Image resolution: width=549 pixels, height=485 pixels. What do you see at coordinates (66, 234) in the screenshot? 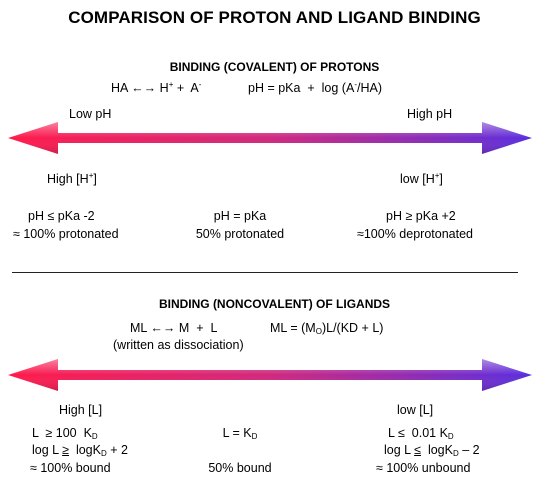
I see `protonated-state: ≈ 100% protonated` at bounding box center [66, 234].